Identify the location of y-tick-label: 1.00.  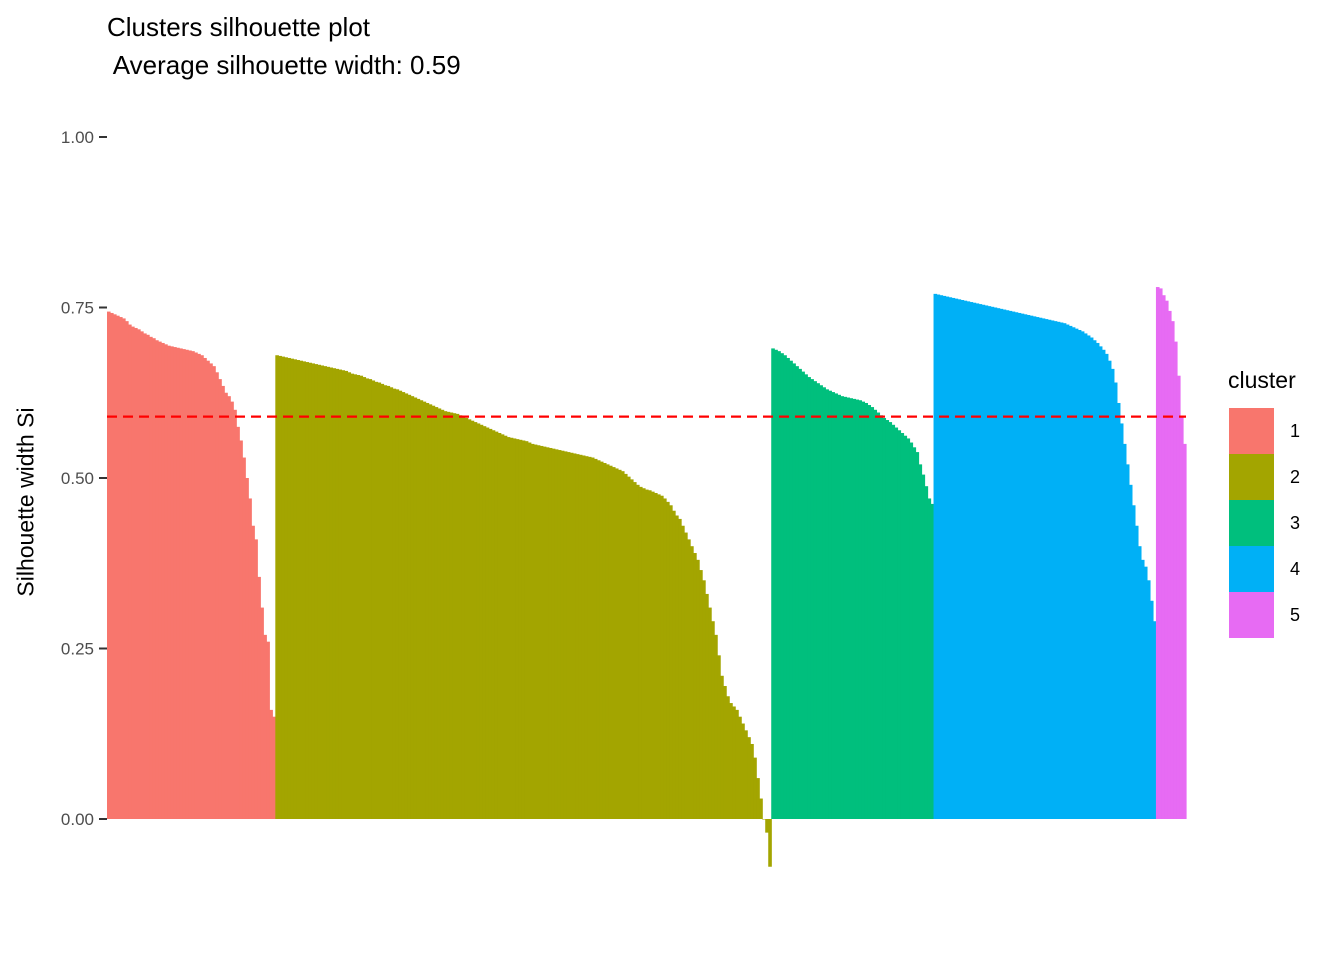
(77, 137).